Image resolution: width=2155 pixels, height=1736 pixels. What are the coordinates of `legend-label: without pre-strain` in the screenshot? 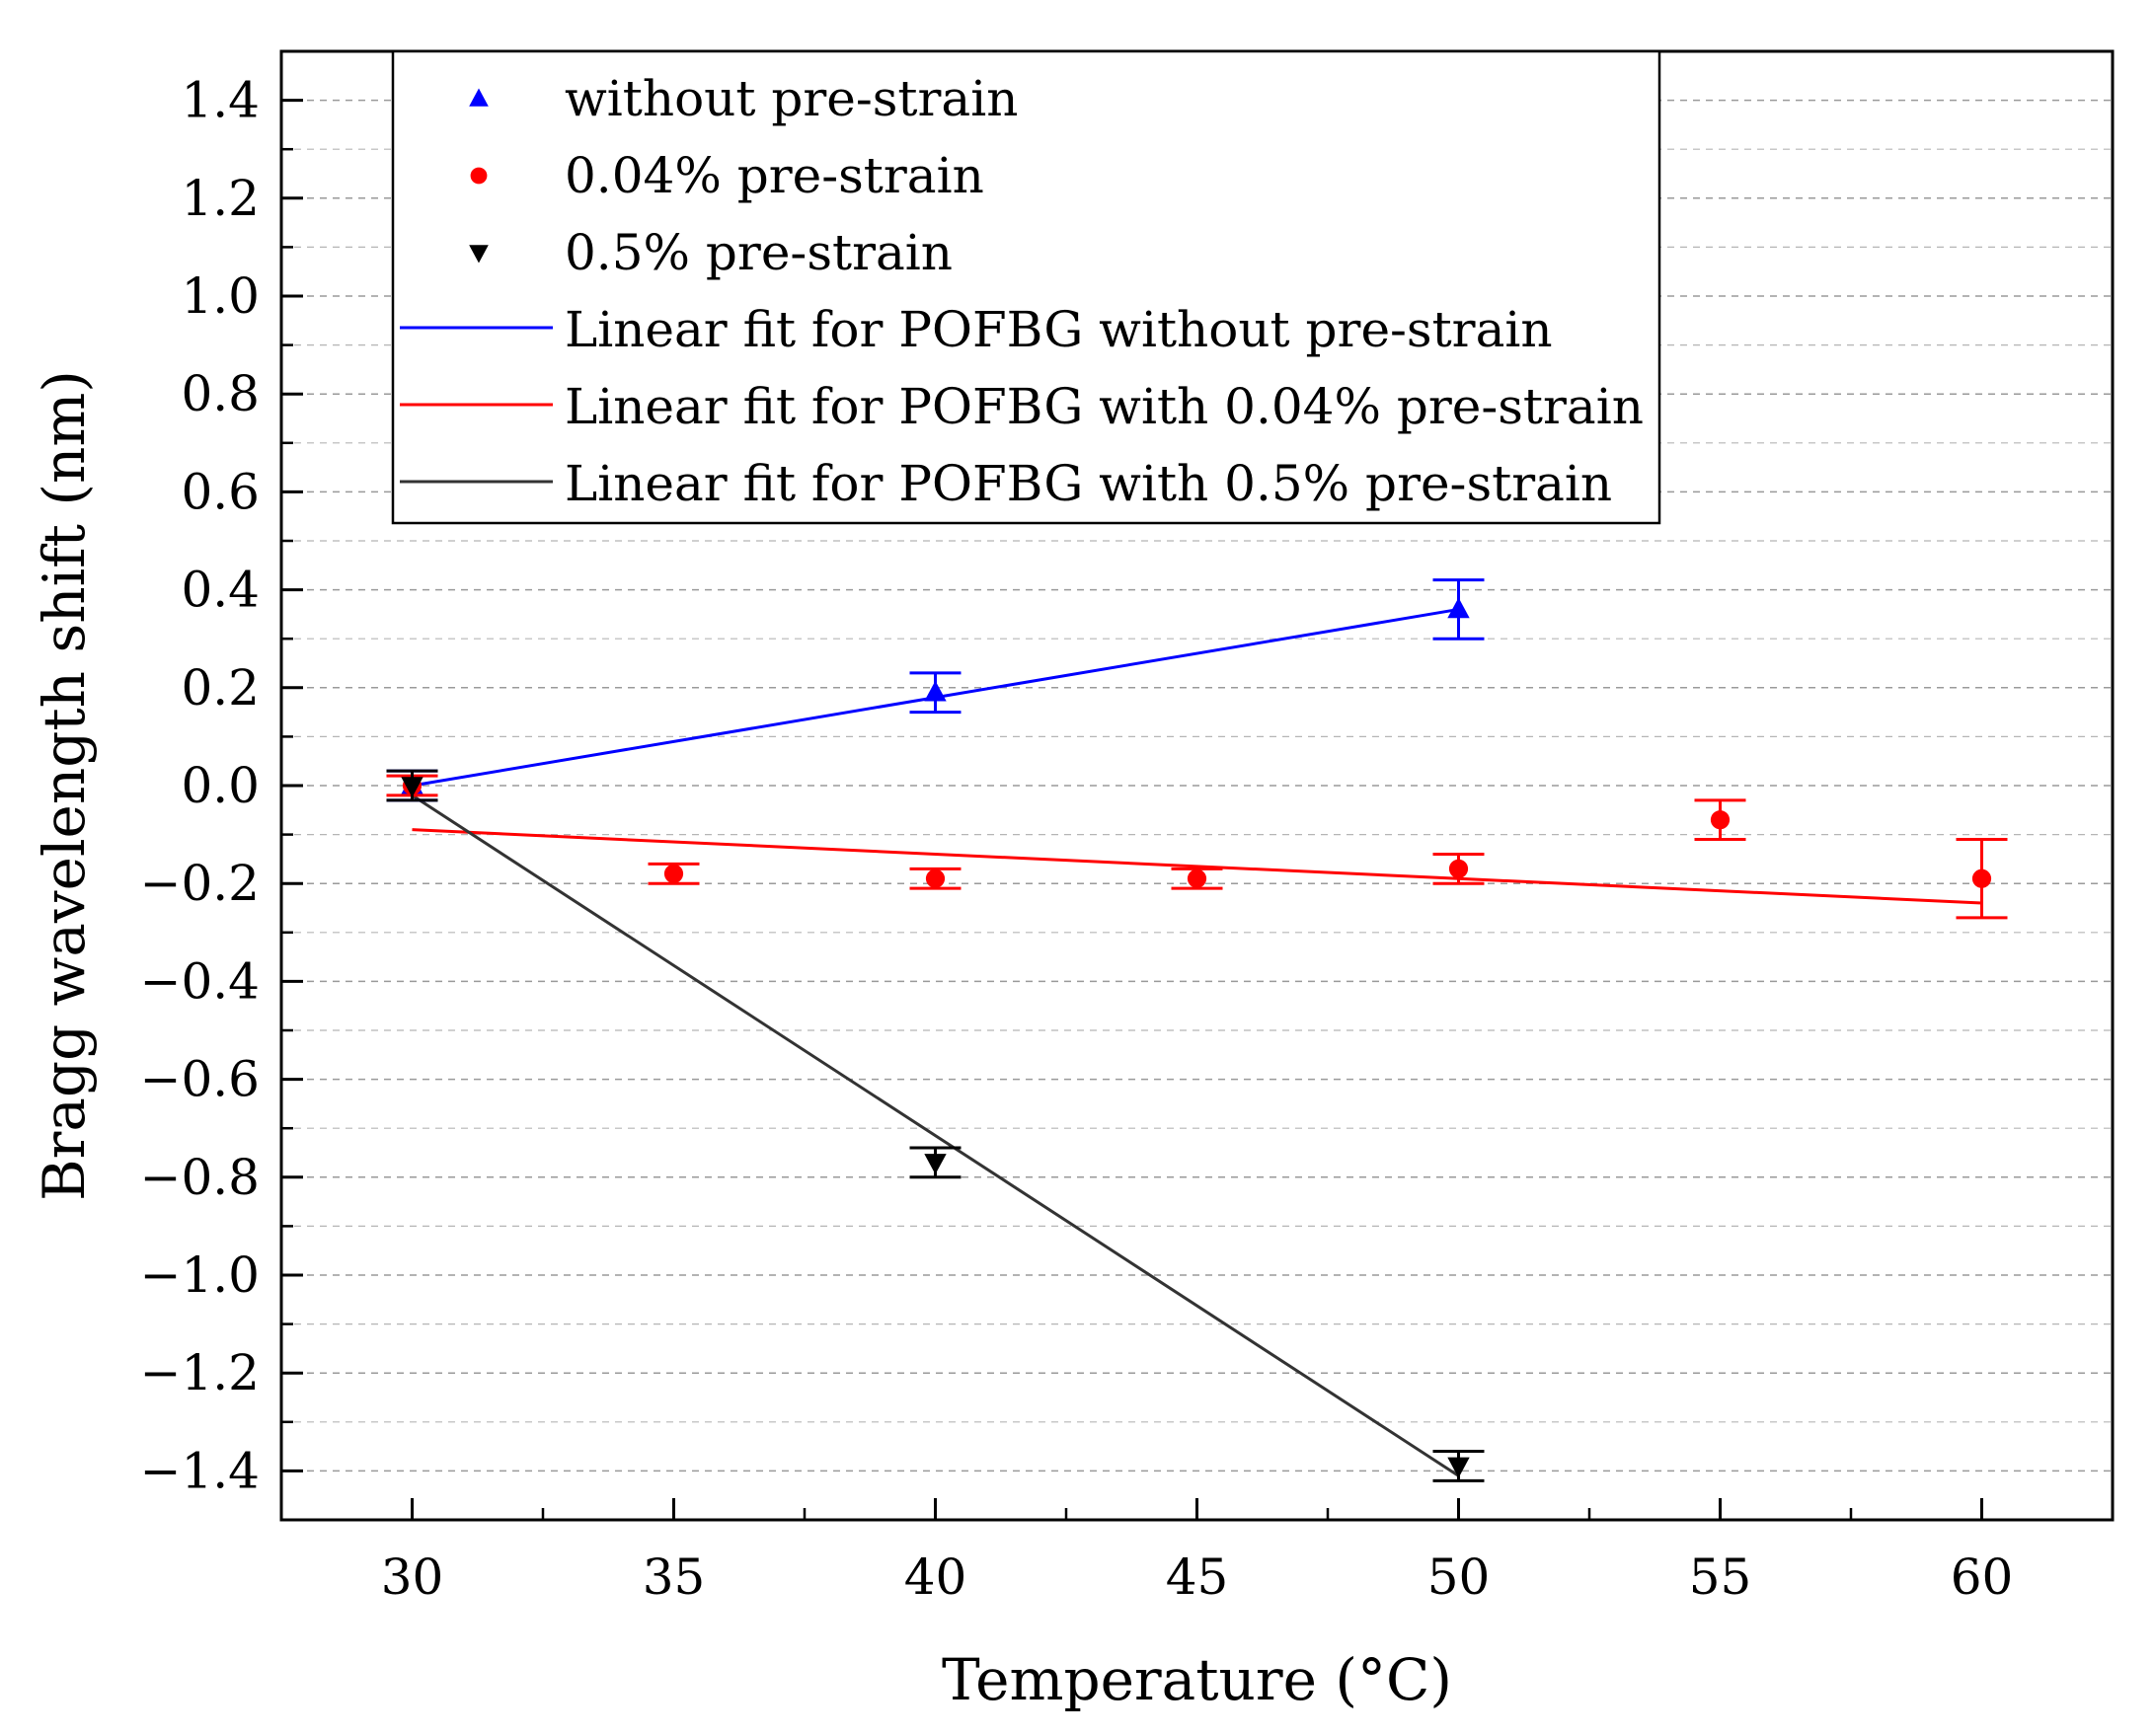 It's located at (791, 99).